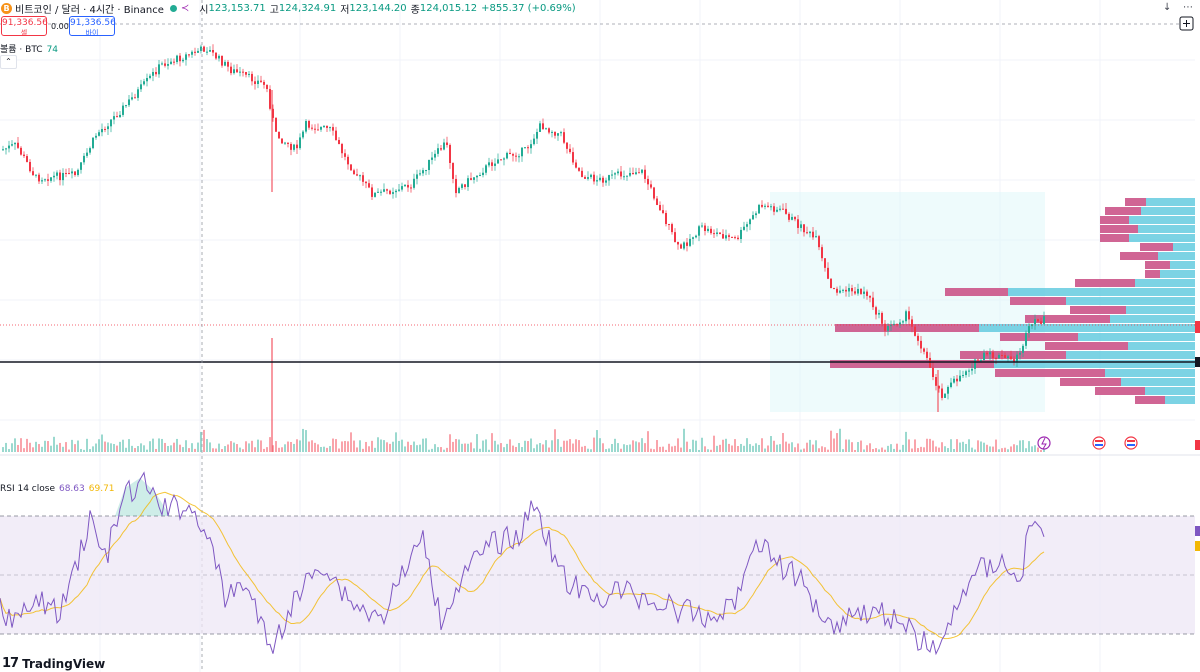  I want to click on volume-label: 볼륨 · BTC, so click(21, 50).